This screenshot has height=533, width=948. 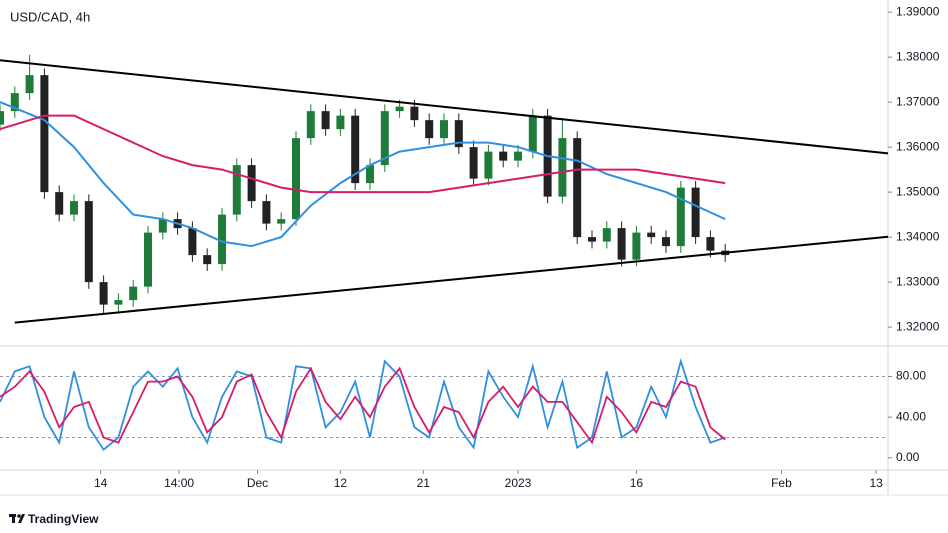 I want to click on y-tick-label: 1.38000, so click(x=918, y=56).